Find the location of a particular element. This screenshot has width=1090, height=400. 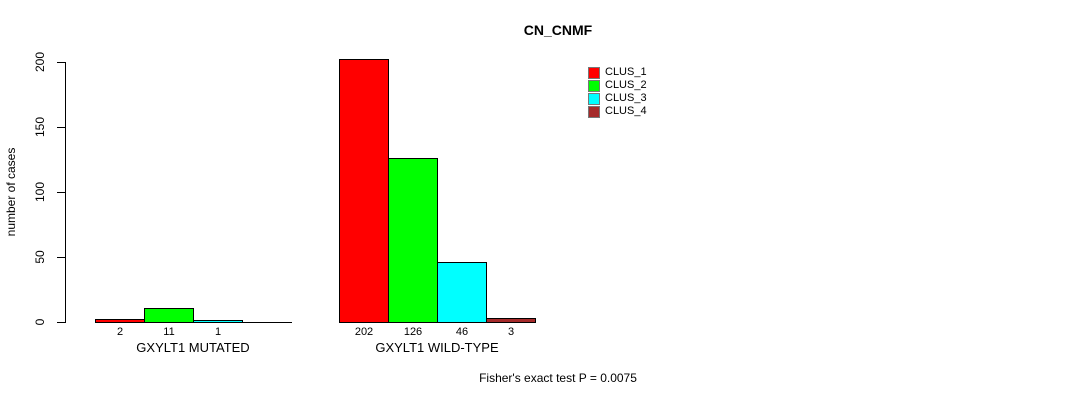

legend-row: CLUS_3 is located at coordinates (617, 98).